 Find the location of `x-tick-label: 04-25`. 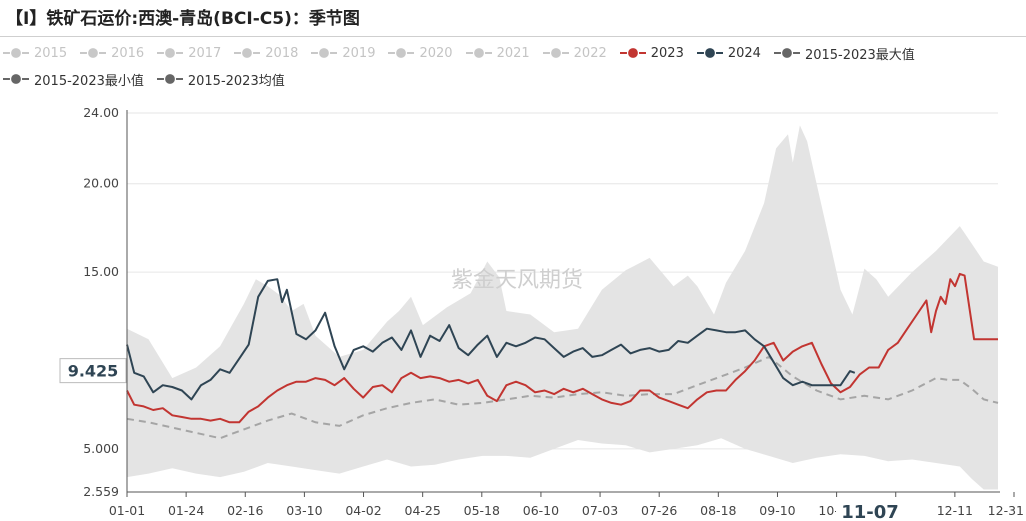

x-tick-label: 04-25 is located at coordinates (423, 510).